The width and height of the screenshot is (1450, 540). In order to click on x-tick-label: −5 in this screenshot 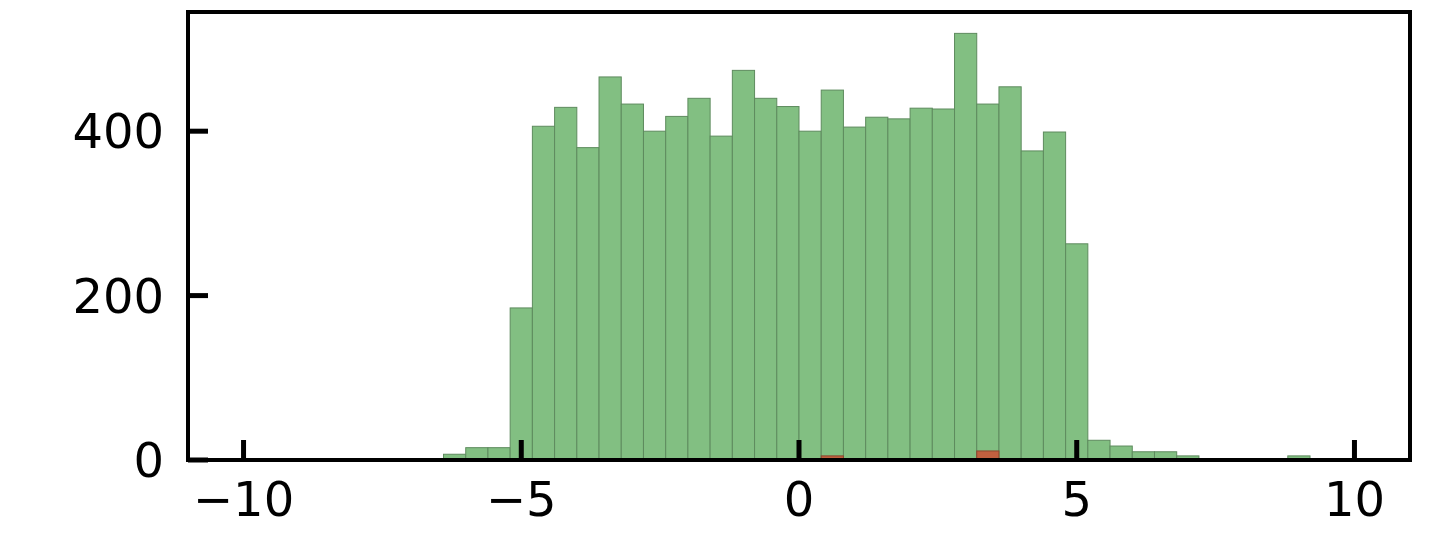, I will do `click(521, 499)`.